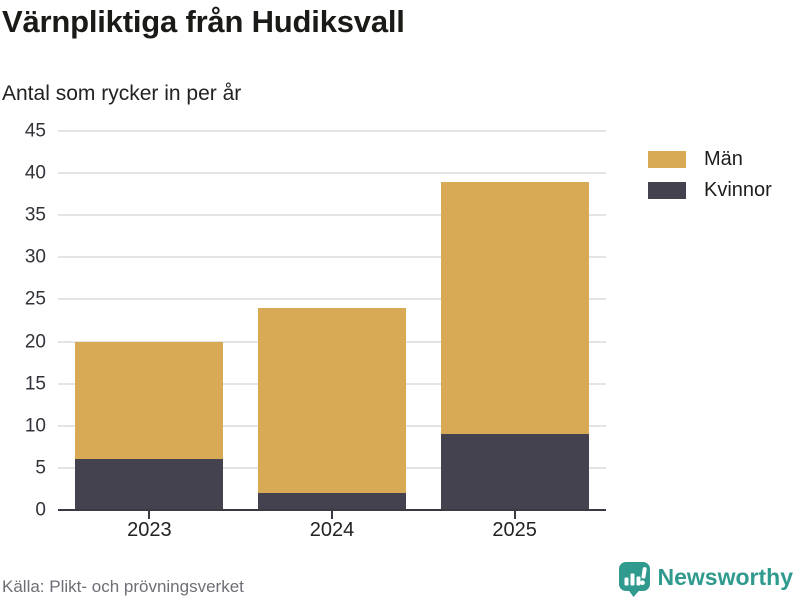 The height and width of the screenshot is (600, 800). What do you see at coordinates (332, 515) in the screenshot?
I see `x-tick-2024` at bounding box center [332, 515].